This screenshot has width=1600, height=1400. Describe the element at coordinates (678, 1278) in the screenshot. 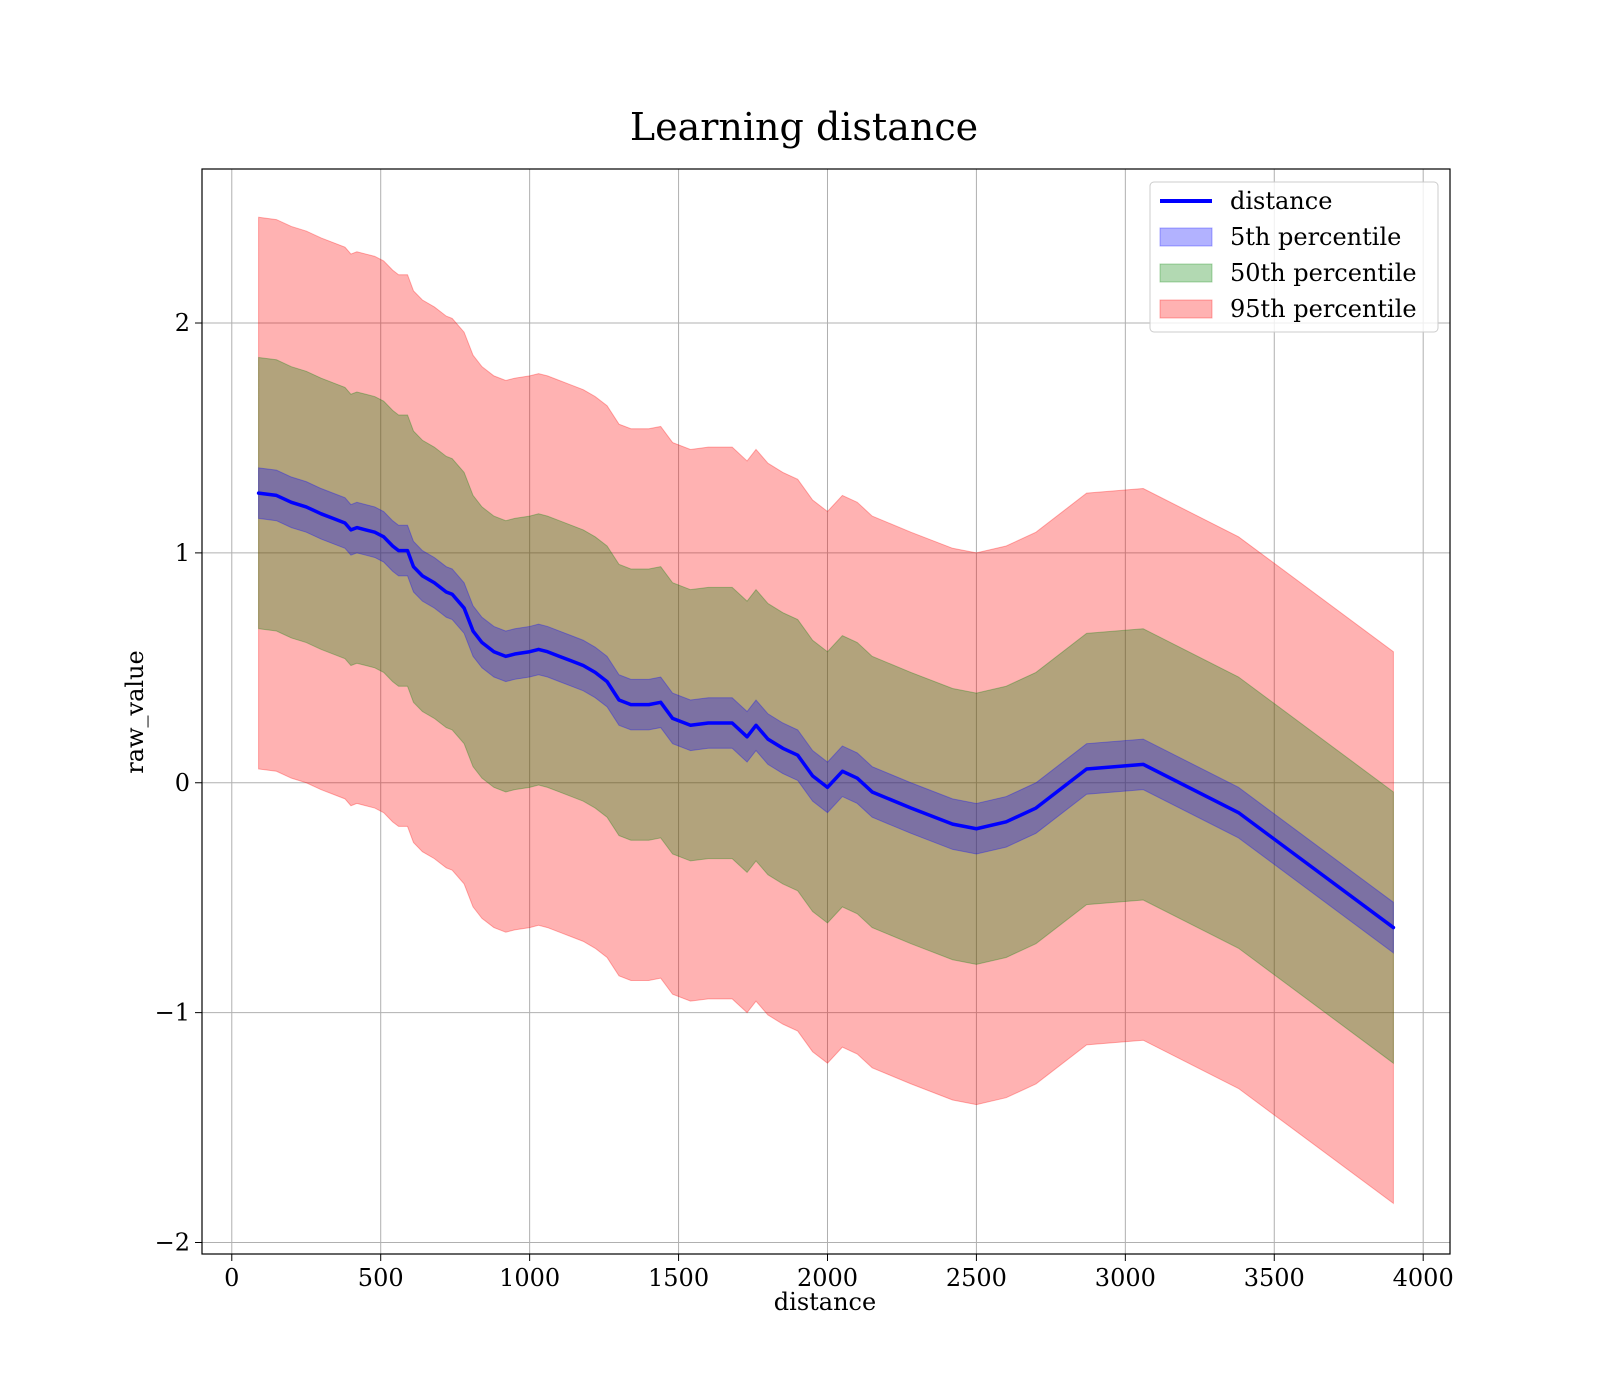

I see `x-tick-label: 1500` at that location.